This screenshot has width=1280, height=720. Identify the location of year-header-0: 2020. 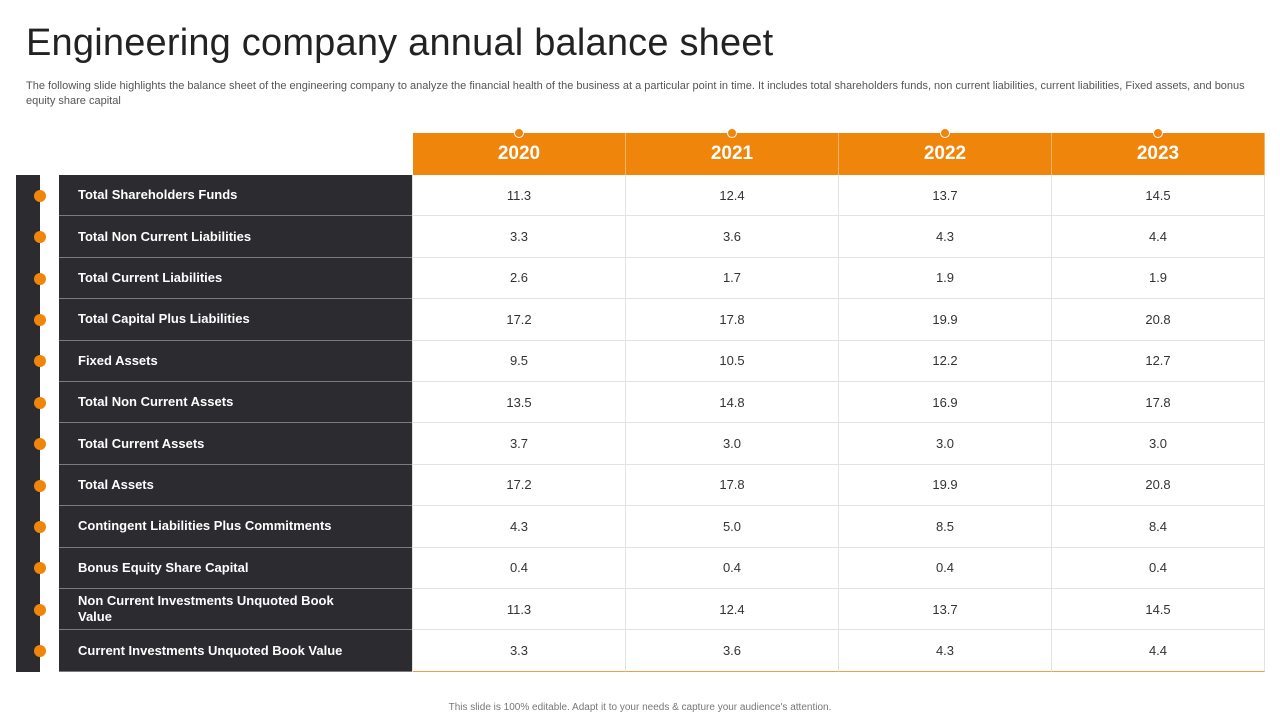
(519, 151).